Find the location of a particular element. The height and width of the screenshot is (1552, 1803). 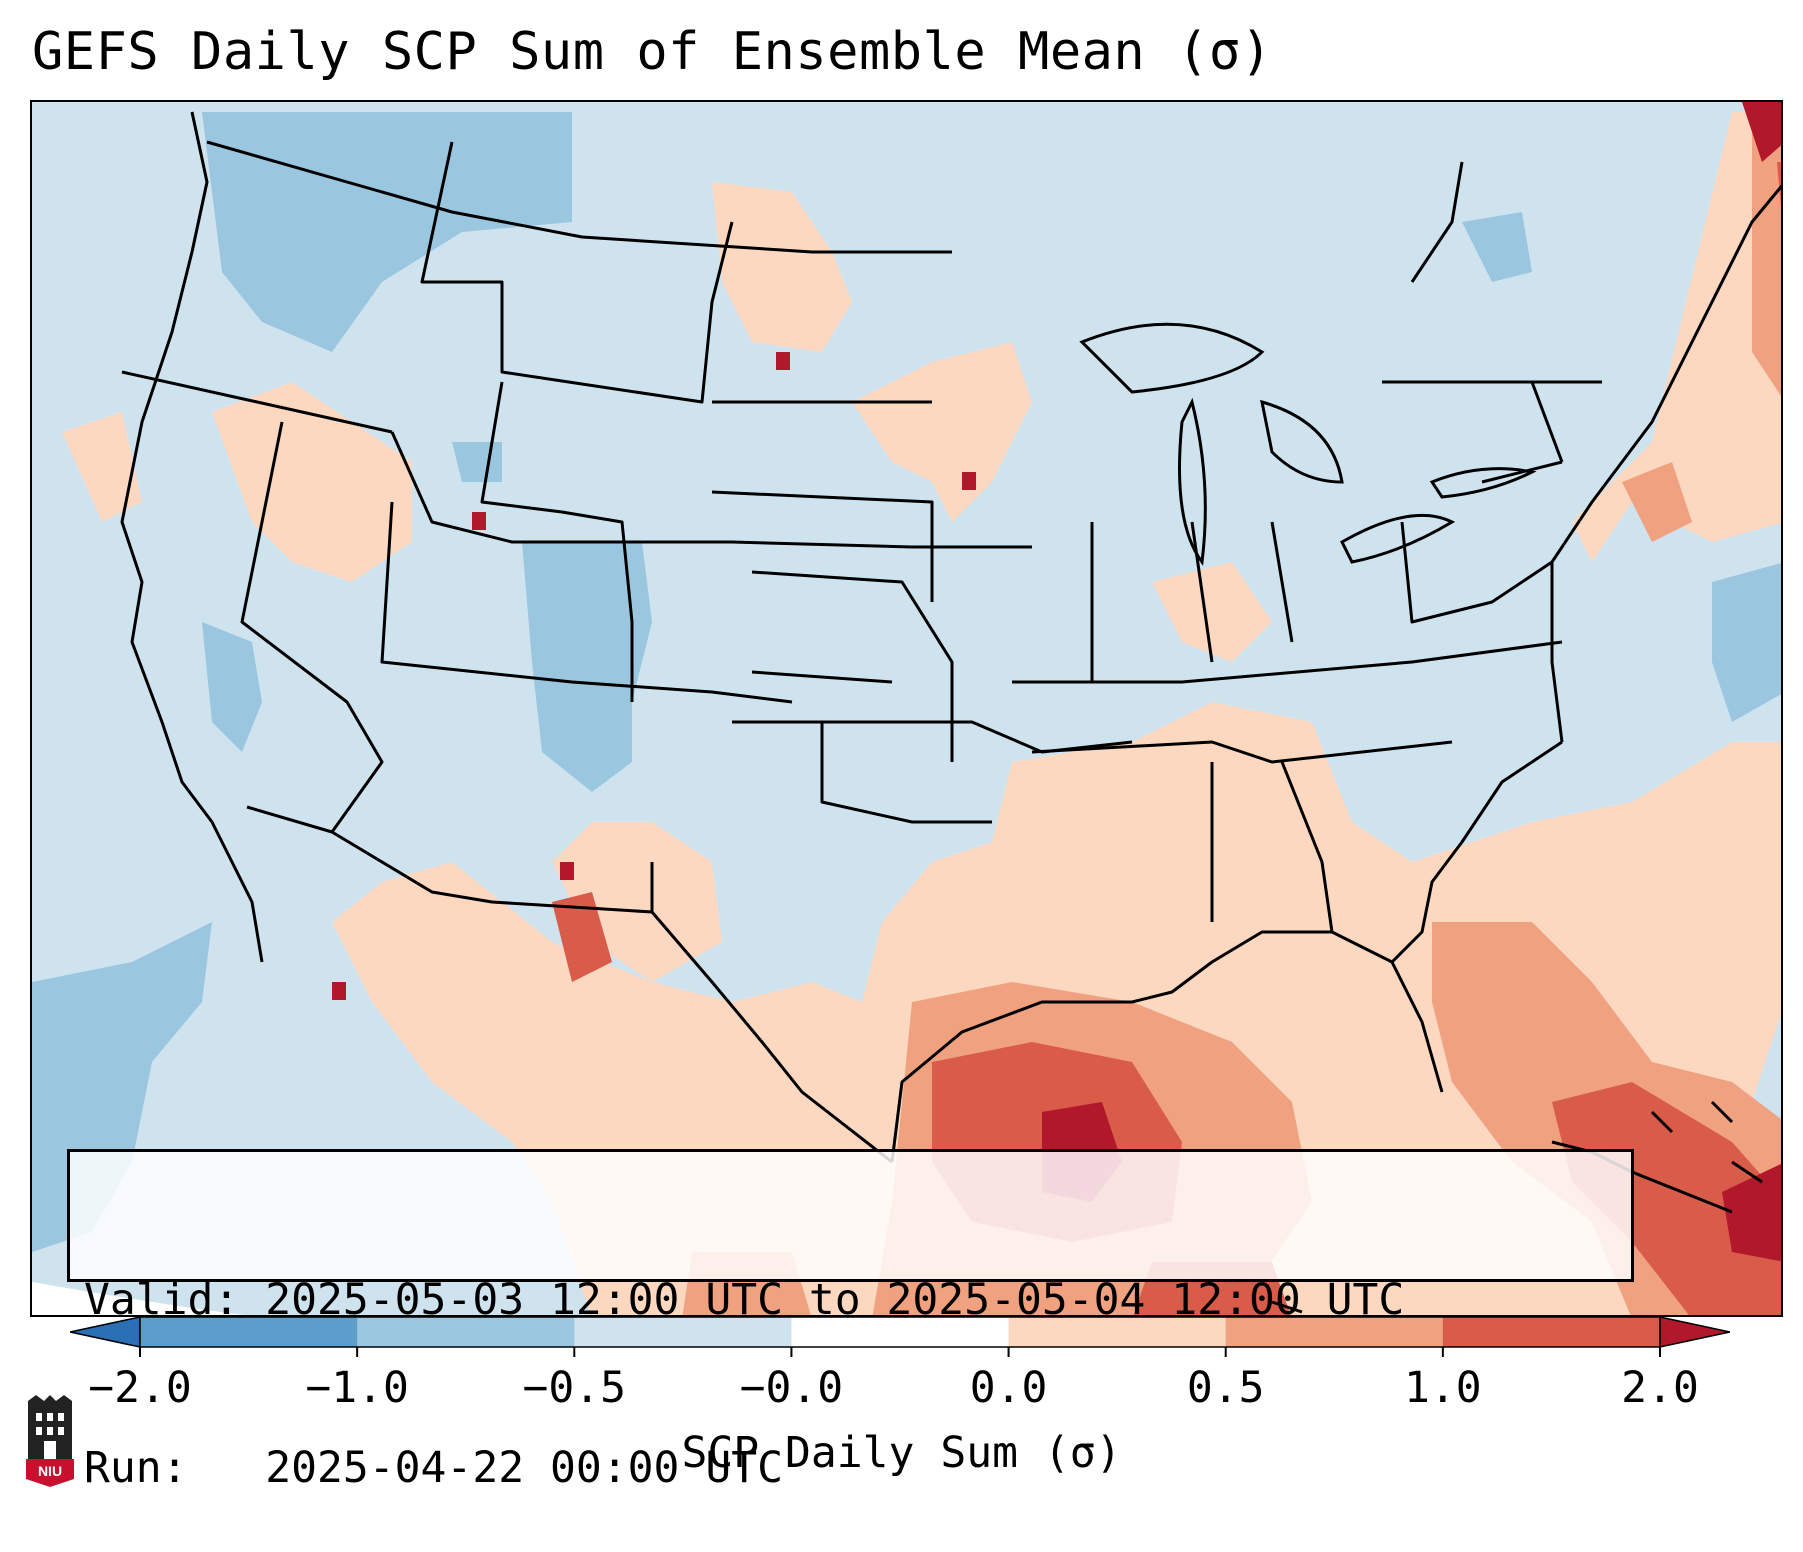

colorbar-tick-label: −0.0 is located at coordinates (791, 1388).